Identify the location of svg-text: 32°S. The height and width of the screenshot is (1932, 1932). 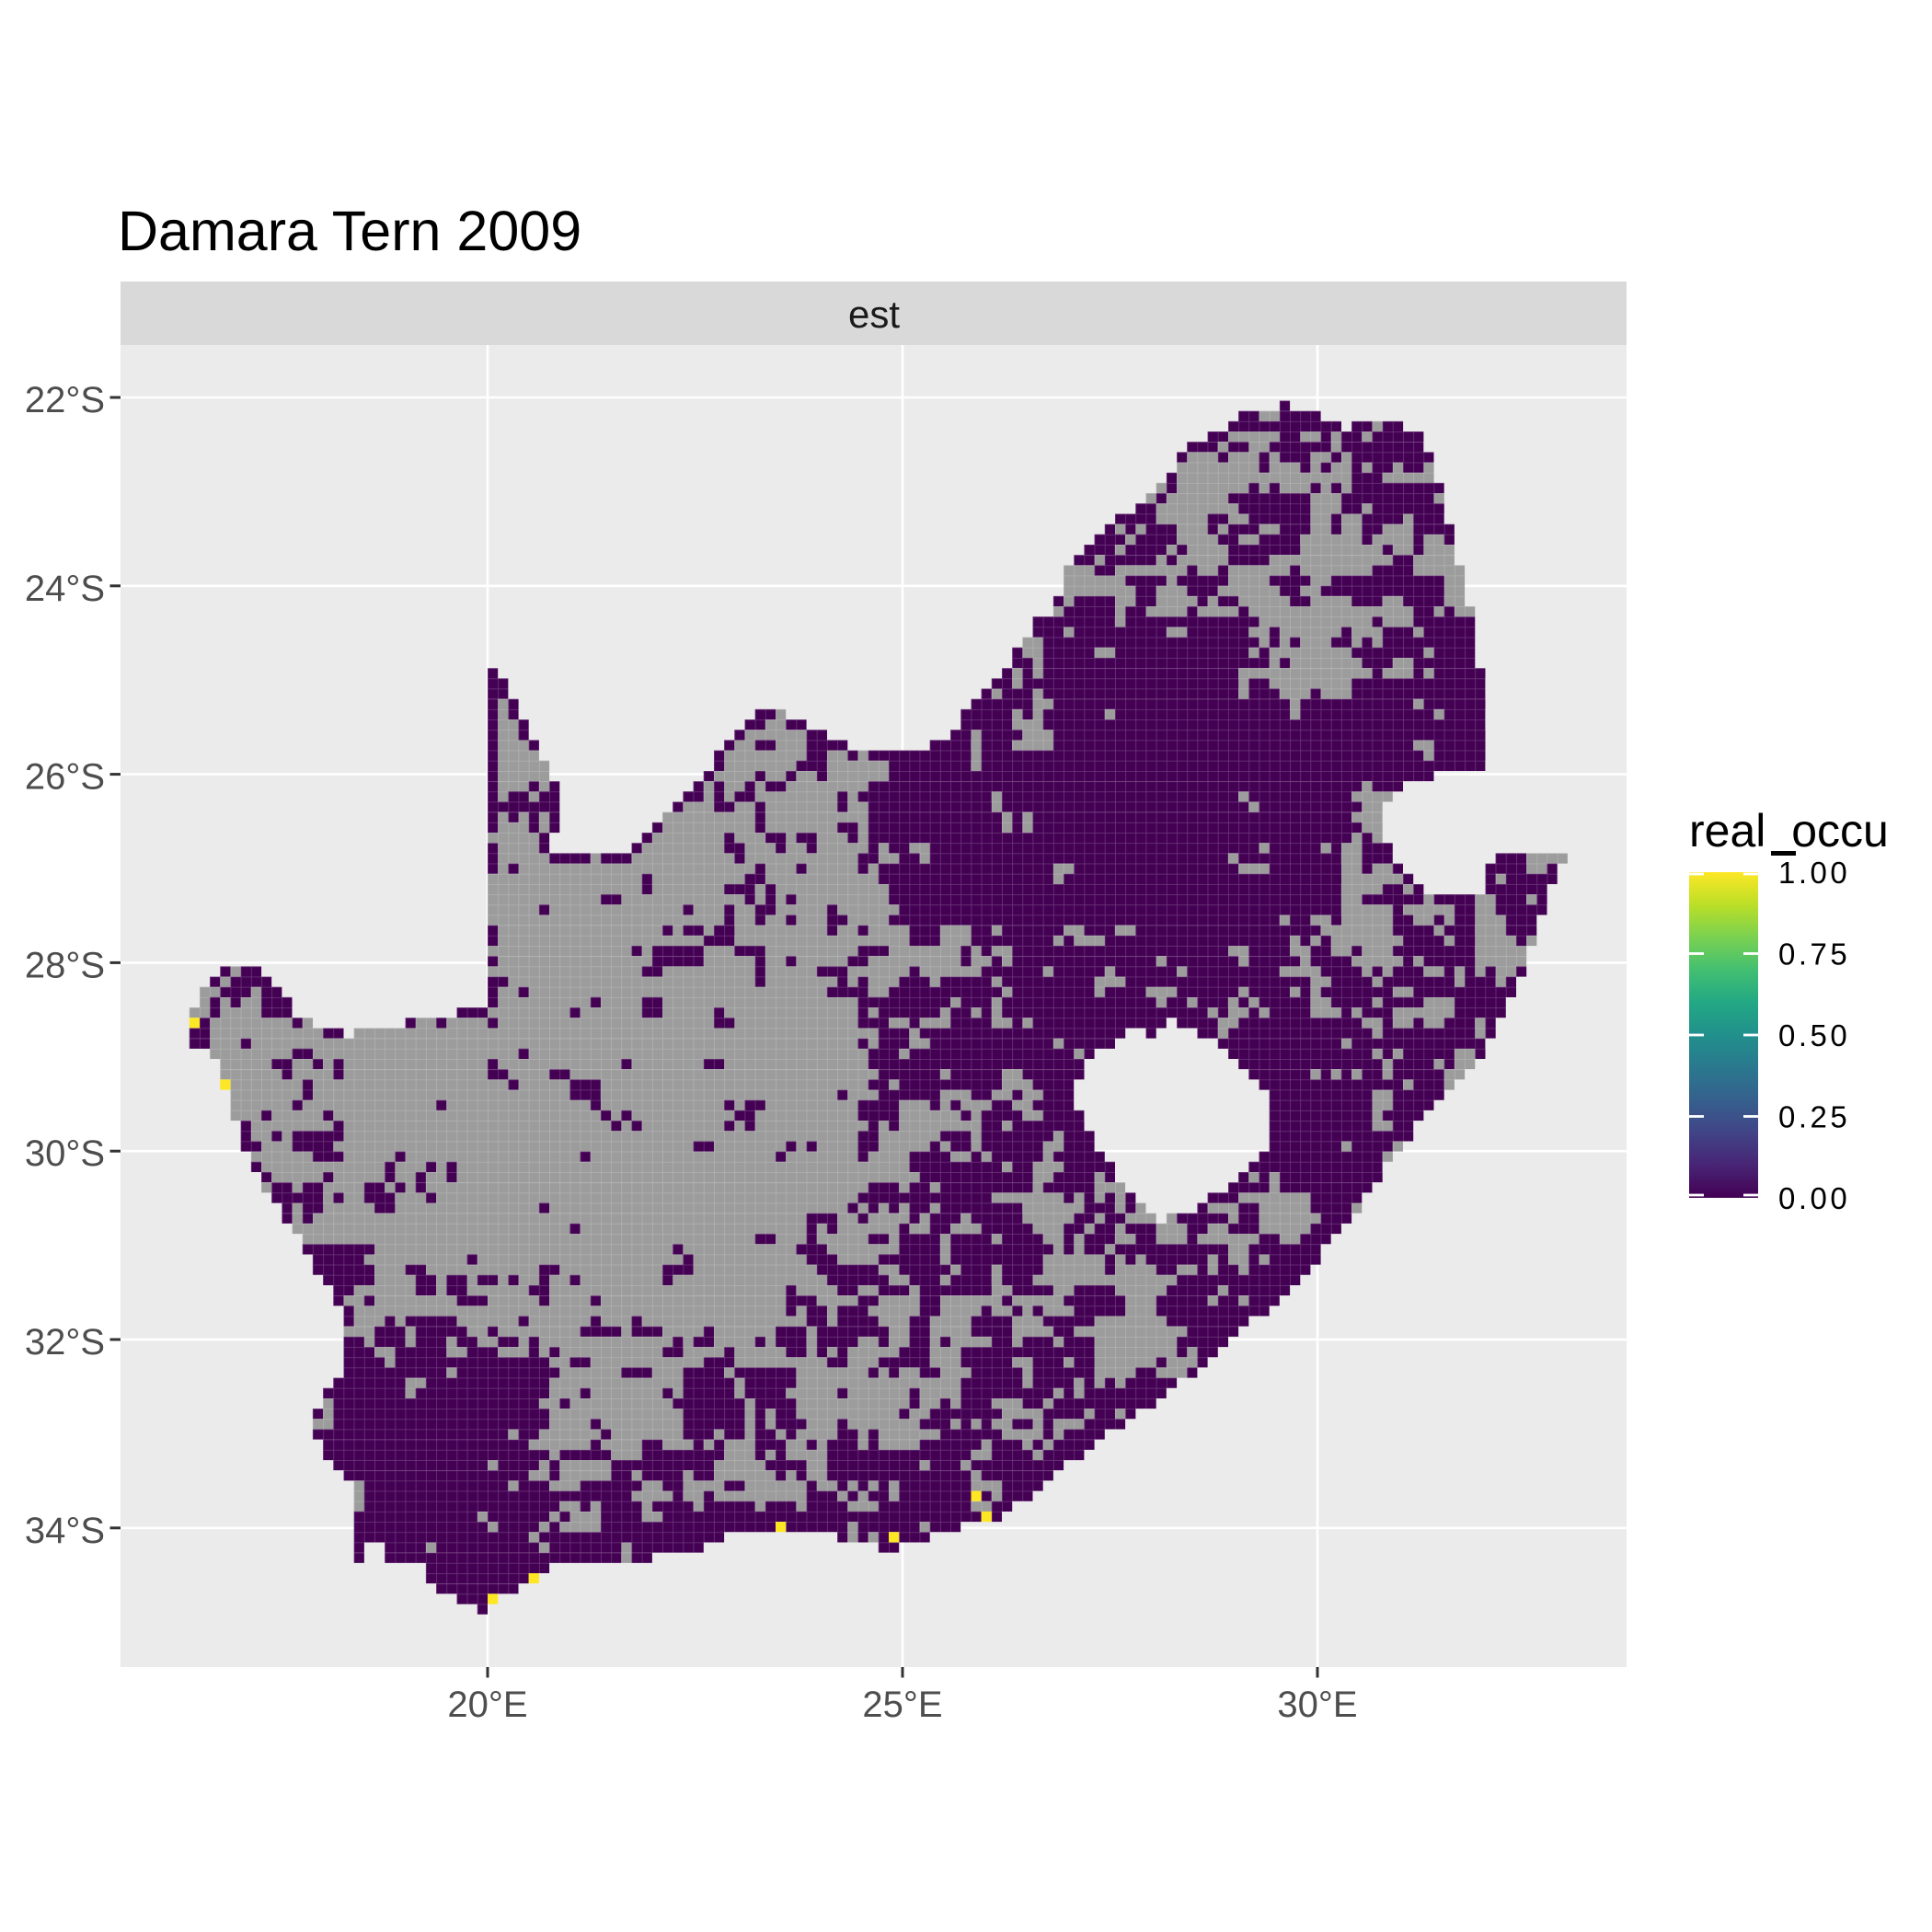
(65, 1342).